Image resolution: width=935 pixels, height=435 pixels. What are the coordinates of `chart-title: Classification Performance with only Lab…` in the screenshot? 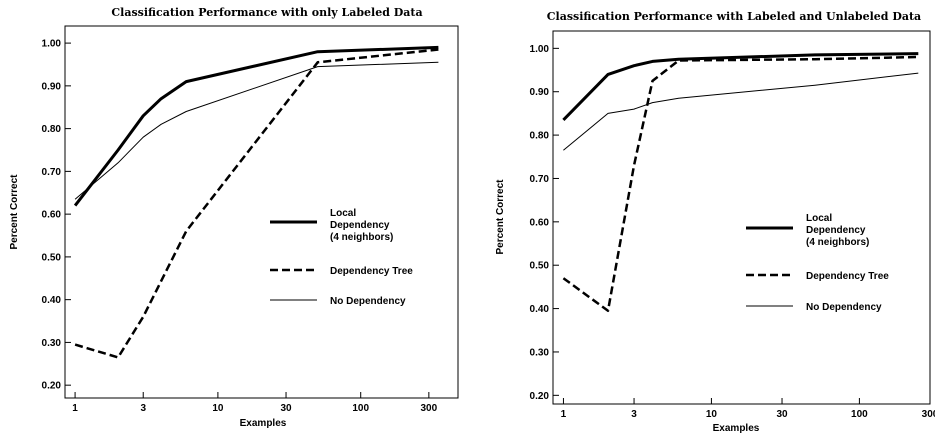 It's located at (266, 12).